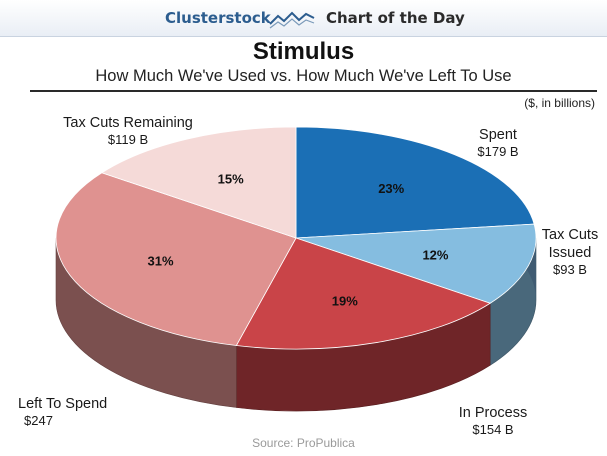 This screenshot has height=456, width=607. I want to click on slice-name-label: Tax Cuts Remaining, so click(128, 123).